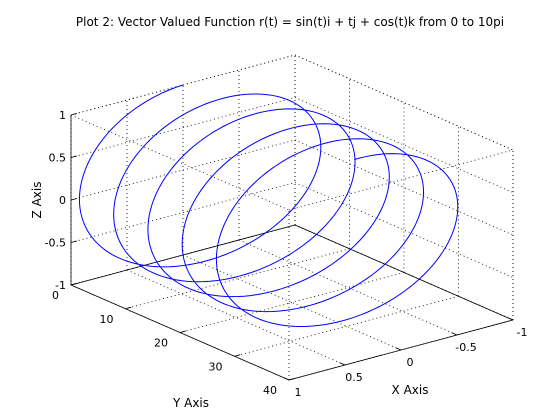 The height and width of the screenshot is (420, 560). What do you see at coordinates (190, 403) in the screenshot?
I see `y-axis-label: Y Axis` at bounding box center [190, 403].